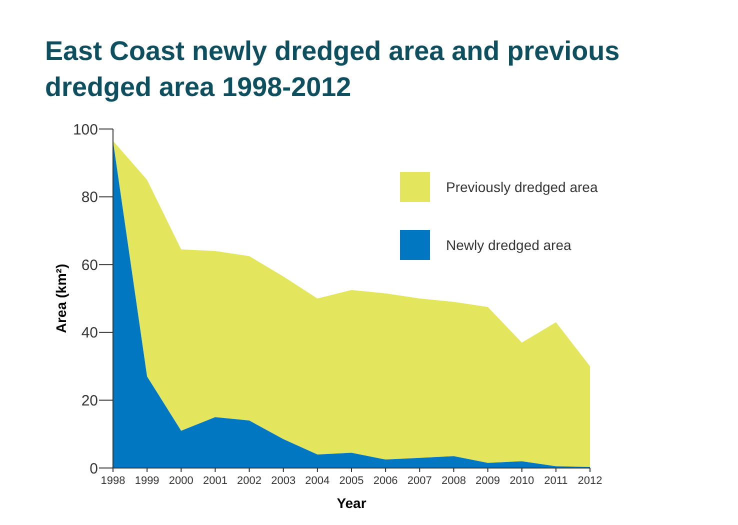  I want to click on x-tick-label: 2010, so click(522, 481).